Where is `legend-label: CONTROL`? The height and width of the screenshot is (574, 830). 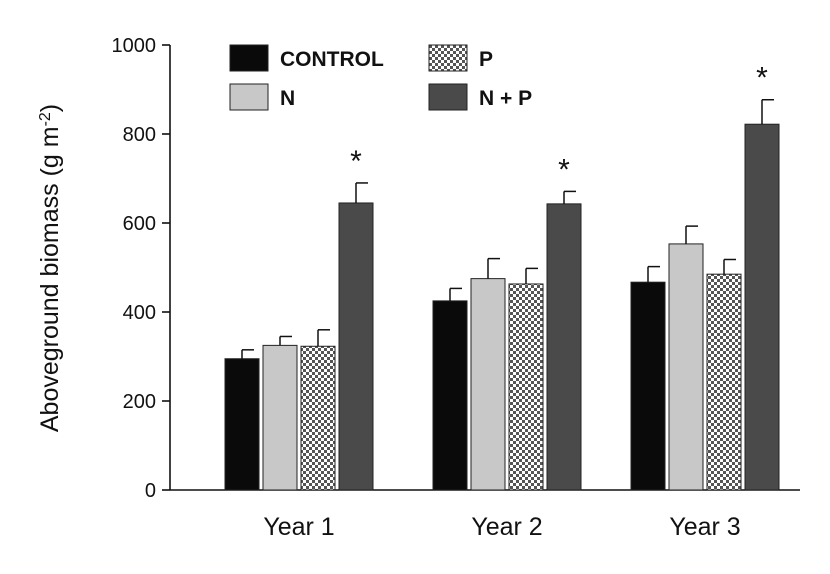
legend-label: CONTROL is located at coordinates (332, 59).